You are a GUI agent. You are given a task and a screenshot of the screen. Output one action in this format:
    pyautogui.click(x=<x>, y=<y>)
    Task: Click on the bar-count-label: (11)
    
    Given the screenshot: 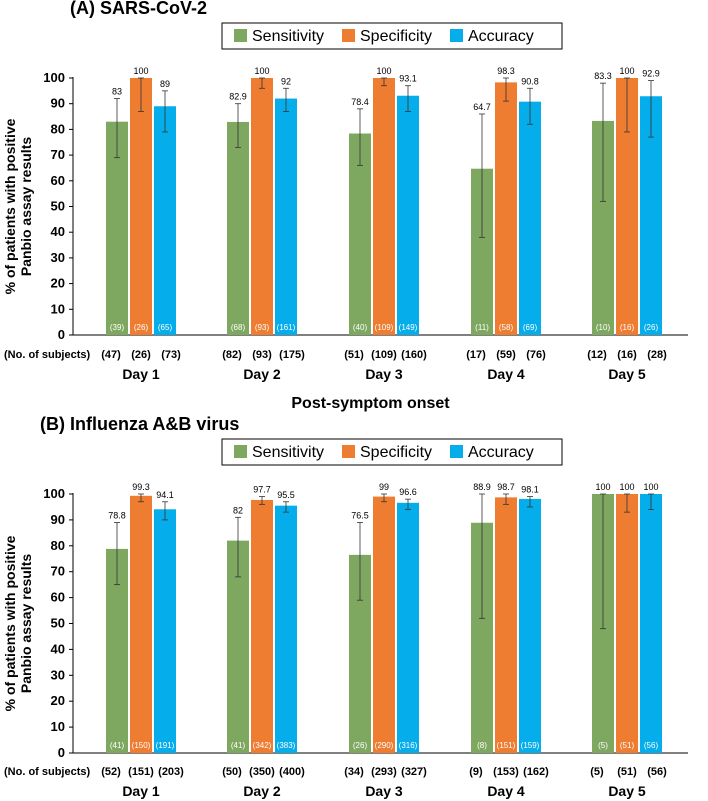 What is the action you would take?
    pyautogui.click(x=482, y=327)
    